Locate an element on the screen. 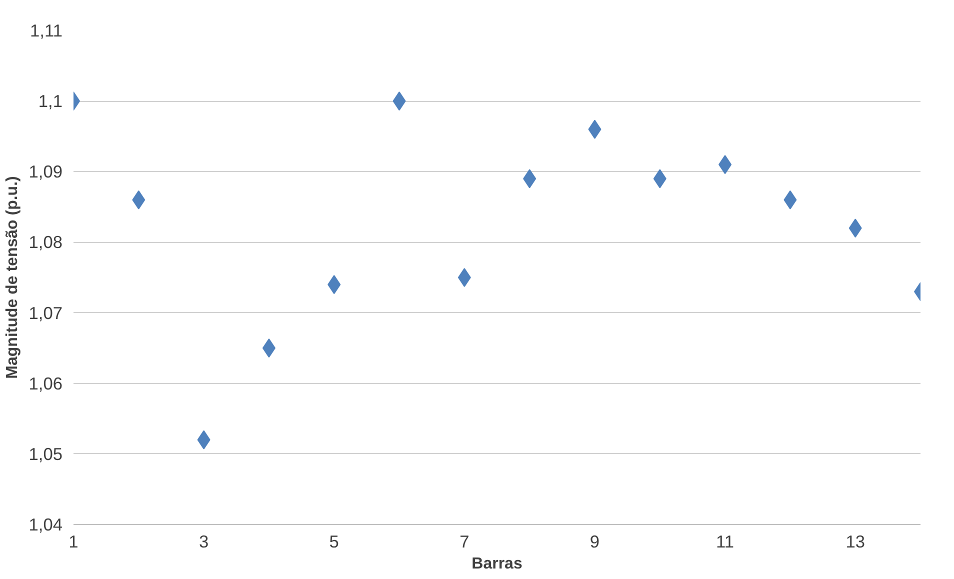 This screenshot has width=954, height=579. y-tick-label: 1,04 is located at coordinates (45, 524).